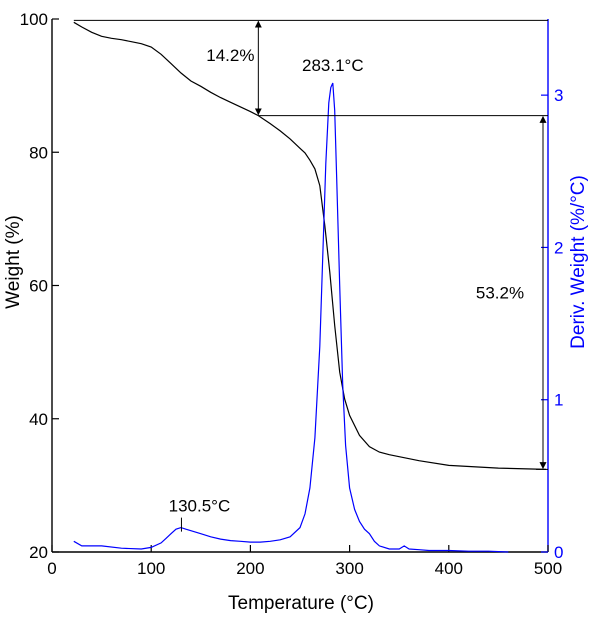 The image size is (594, 624). What do you see at coordinates (230, 55) in the screenshot?
I see `weight-loss-label-1: 14.2%` at bounding box center [230, 55].